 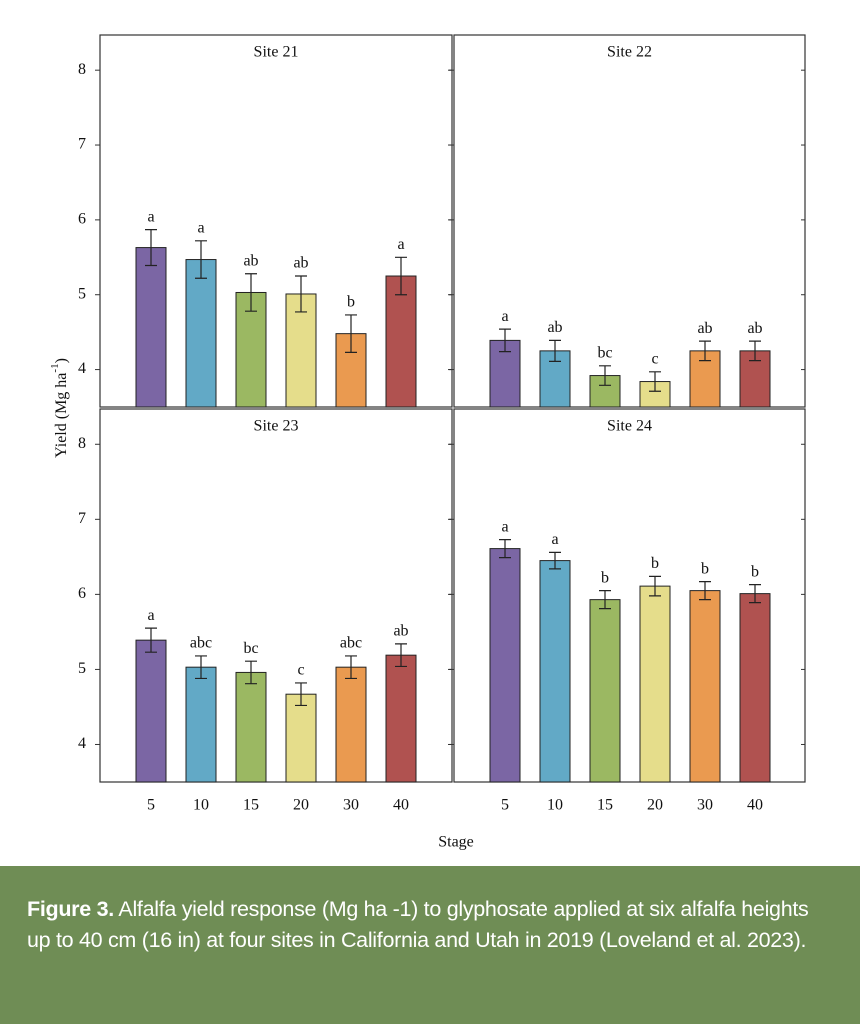 What do you see at coordinates (629, 52) in the screenshot?
I see `panel-title: Site 22` at bounding box center [629, 52].